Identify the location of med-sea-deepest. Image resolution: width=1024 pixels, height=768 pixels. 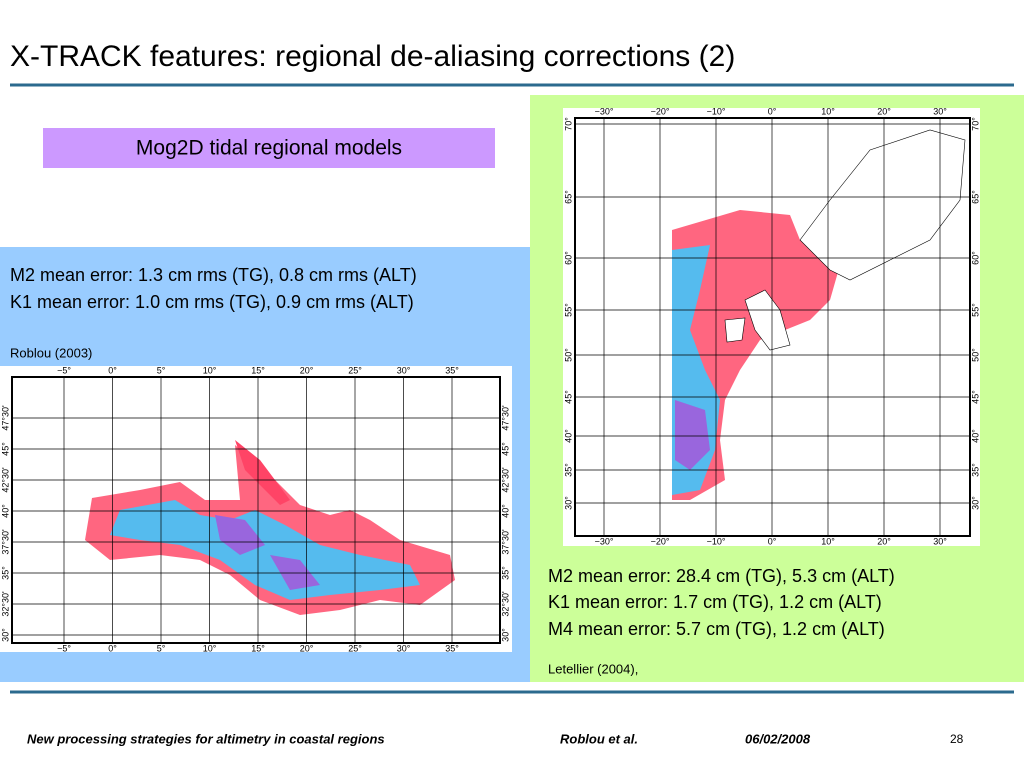
(267, 552).